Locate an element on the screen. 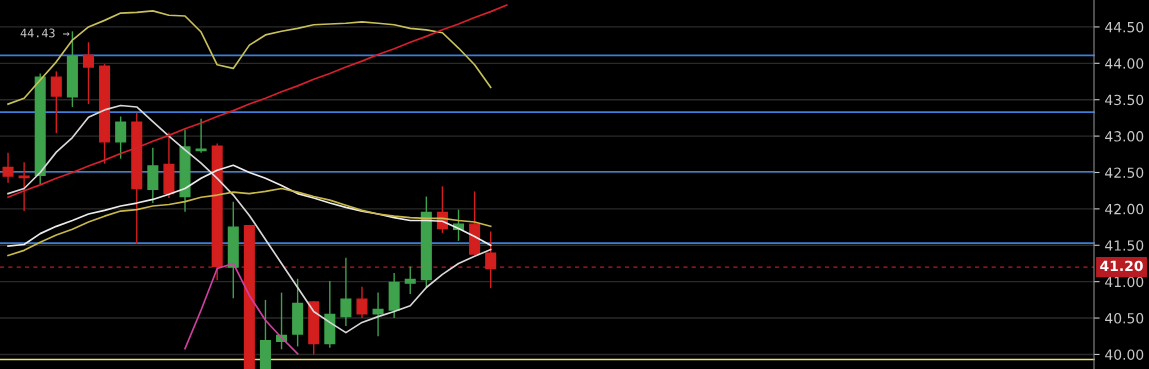 Image resolution: width=1149 pixels, height=369 pixels. ref-line-label: 41.20 is located at coordinates (1121, 266).